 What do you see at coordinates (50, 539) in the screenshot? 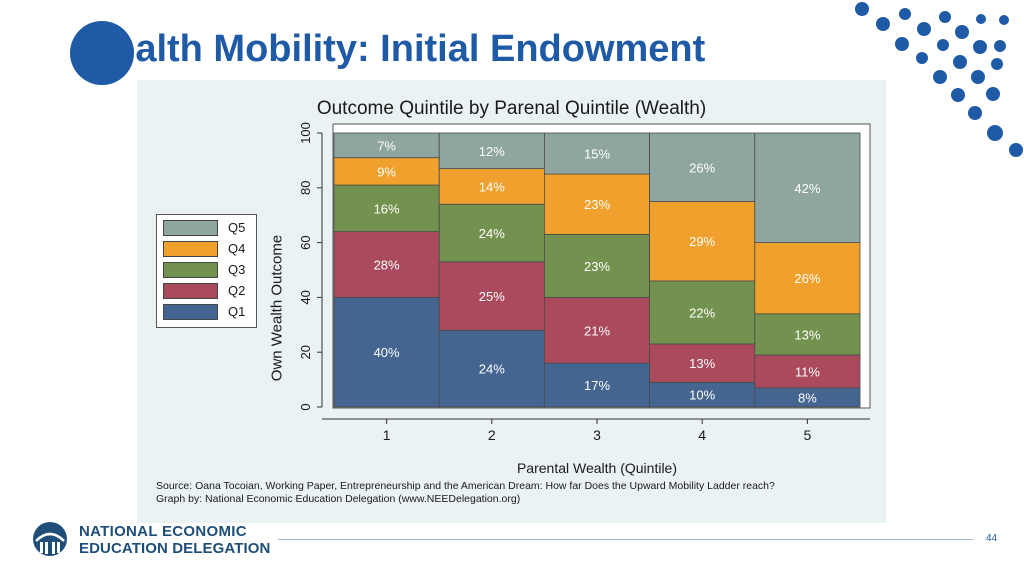
I see `need-logo-icon` at bounding box center [50, 539].